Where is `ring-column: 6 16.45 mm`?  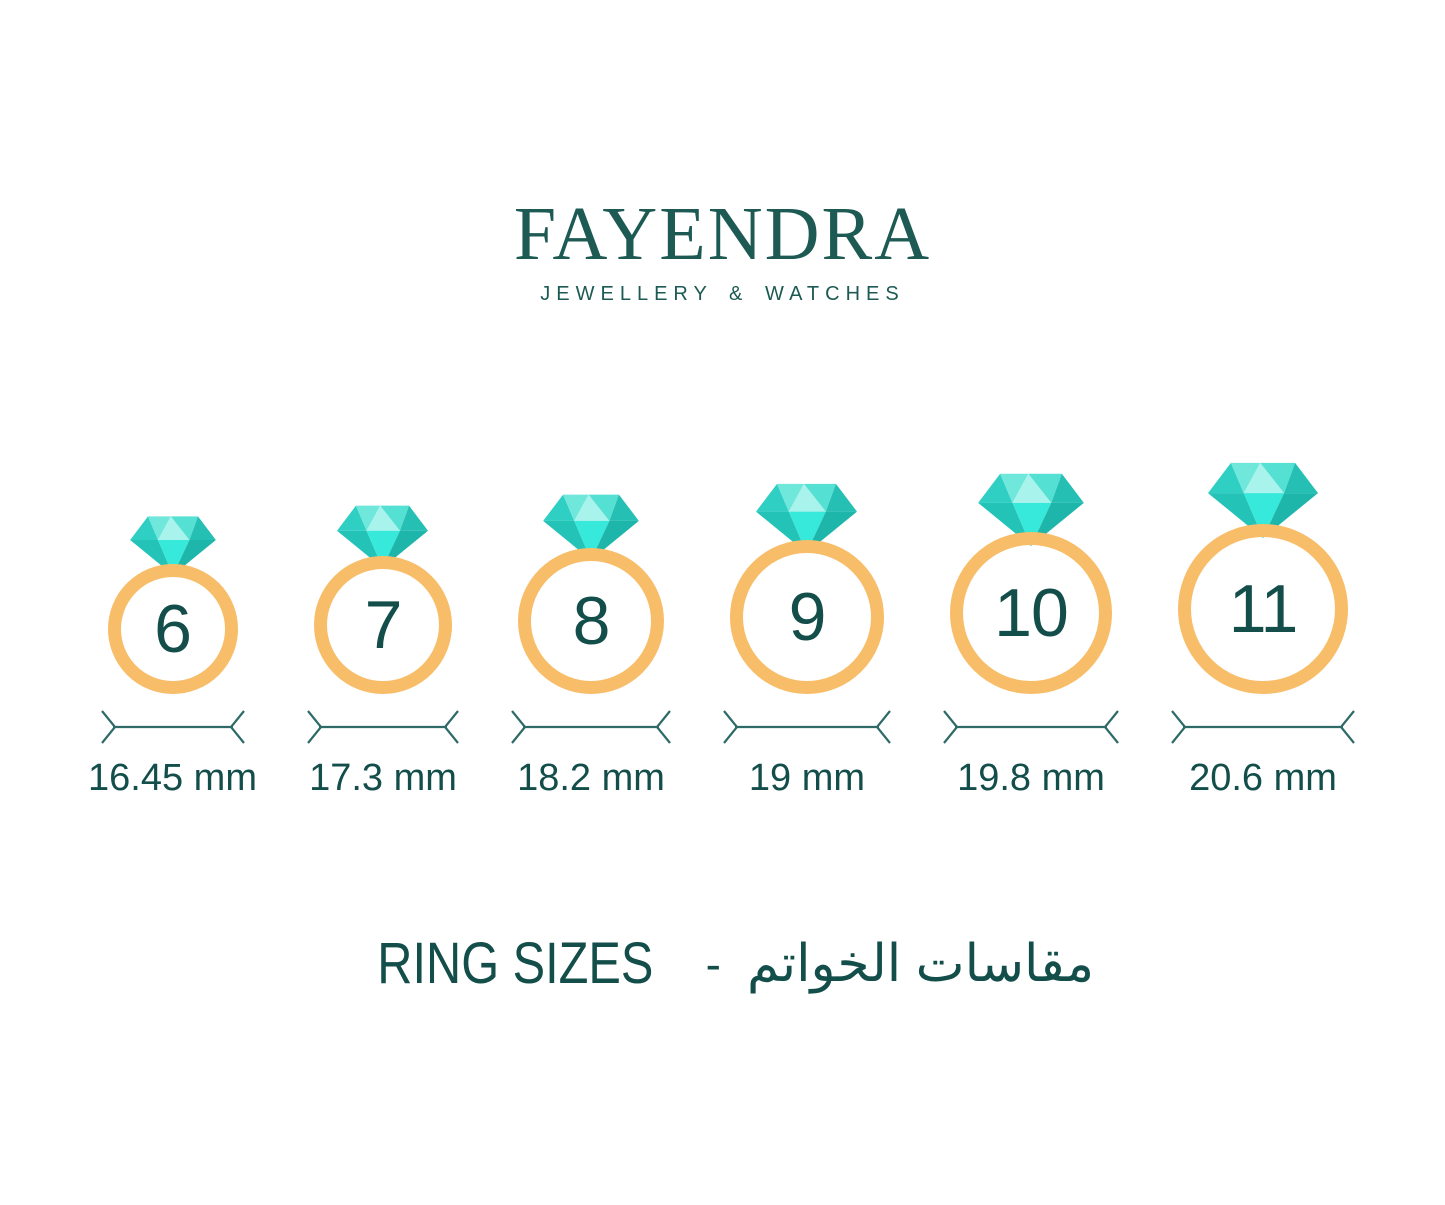
ring-column: 6 16.45 mm is located at coordinates (172, 657).